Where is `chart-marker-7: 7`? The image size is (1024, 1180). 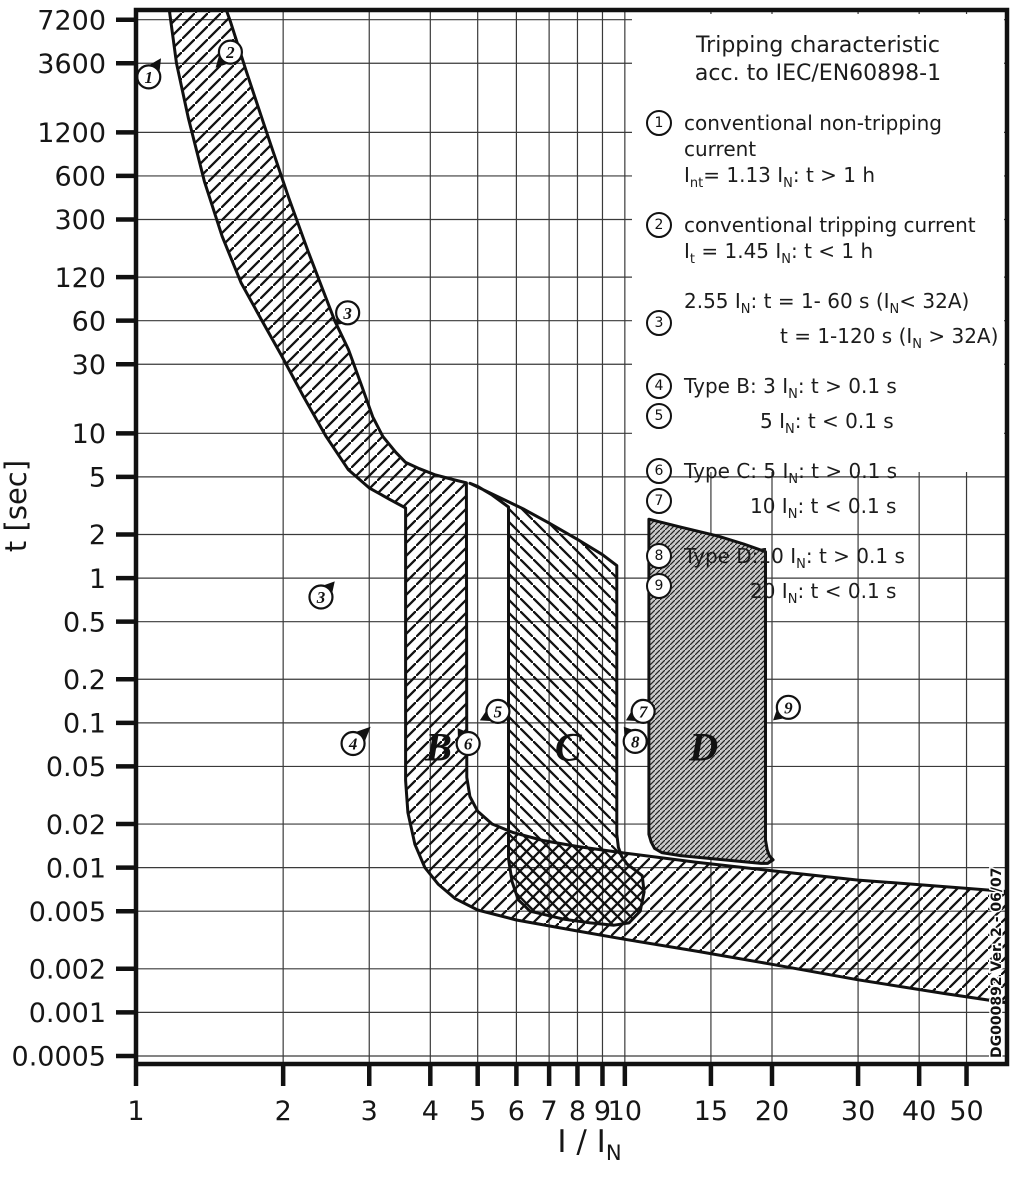 chart-marker-7: 7 is located at coordinates (640, 711).